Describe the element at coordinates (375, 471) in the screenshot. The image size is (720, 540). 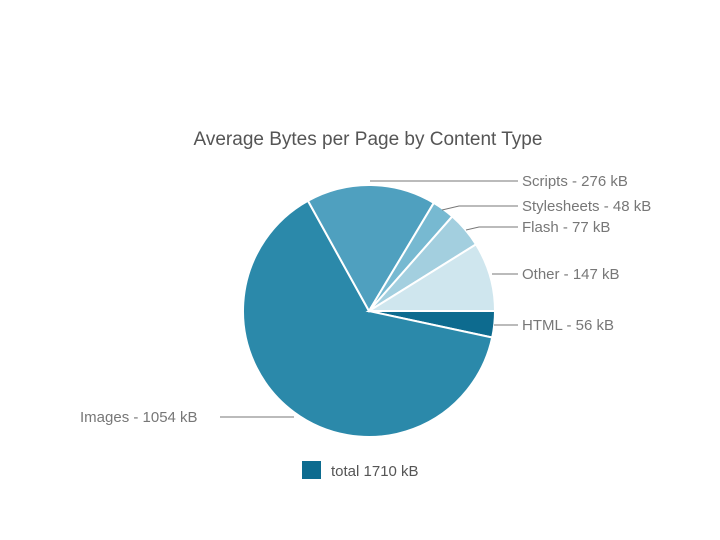
I see `legend-label: total 1710 kB` at that location.